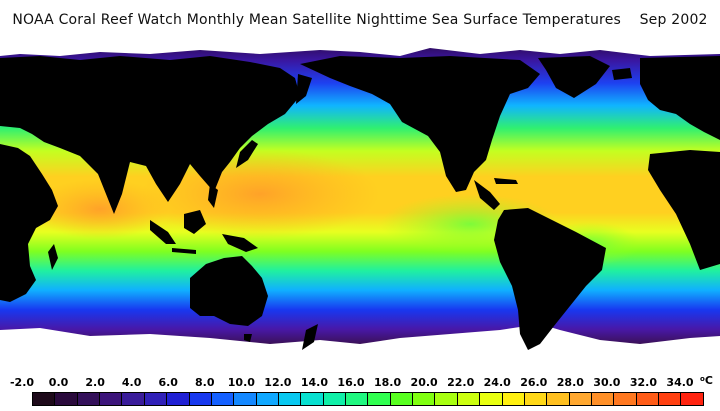 This screenshot has height=411, width=720. Describe the element at coordinates (29, 223) in the screenshot. I see `africa` at that location.